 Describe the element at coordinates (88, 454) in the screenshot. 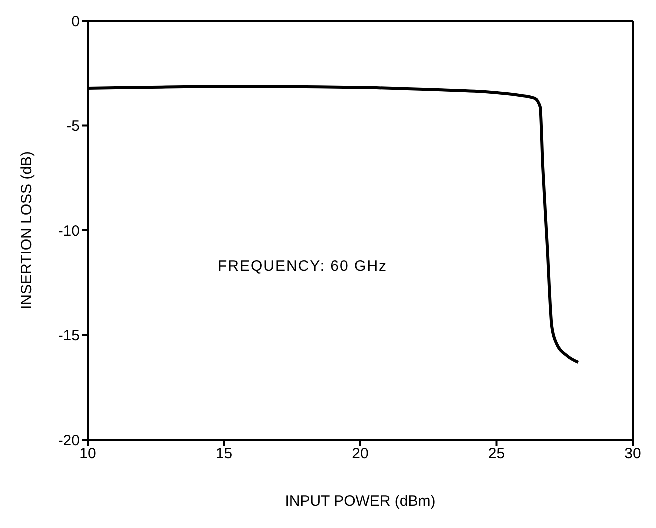

I see `x-tick-label: 10` at that location.